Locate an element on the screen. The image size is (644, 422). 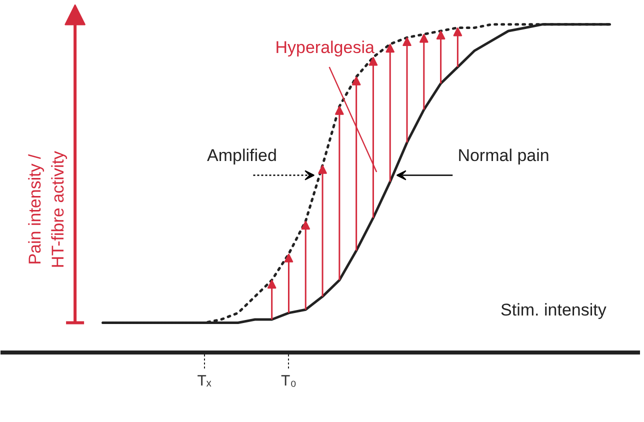
text: Normal pain is located at coordinates (504, 156).